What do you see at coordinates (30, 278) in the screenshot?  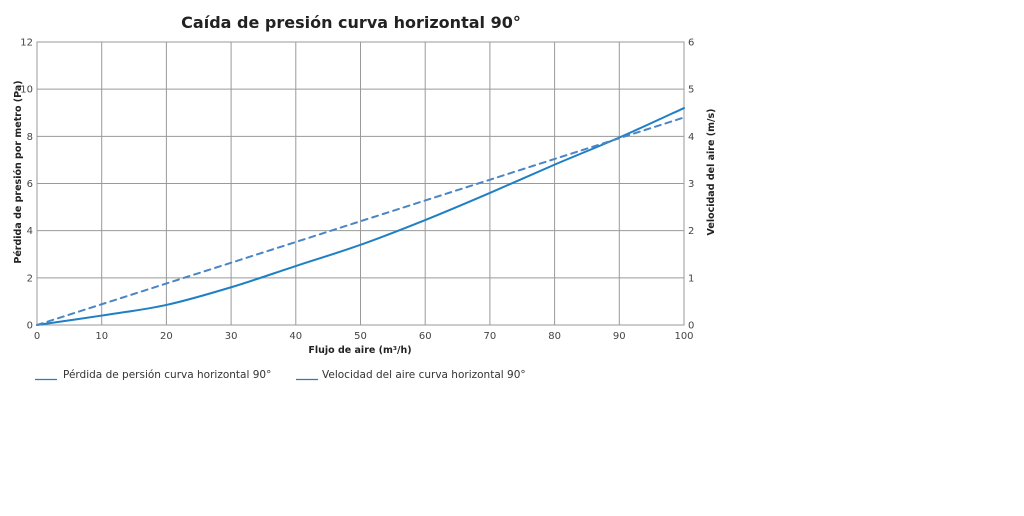 I see `y-tick-label: 2` at bounding box center [30, 278].